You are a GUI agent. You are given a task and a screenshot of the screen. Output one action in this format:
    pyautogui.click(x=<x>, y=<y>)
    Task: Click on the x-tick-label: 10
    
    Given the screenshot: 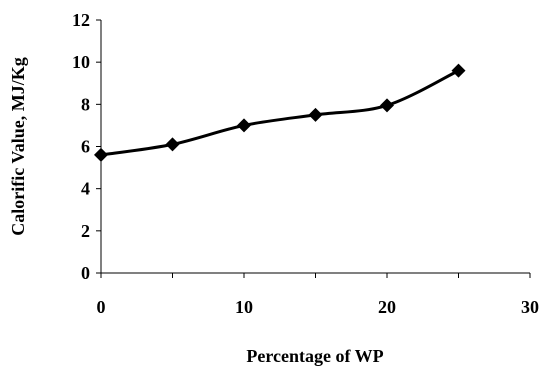 What is the action you would take?
    pyautogui.click(x=244, y=307)
    